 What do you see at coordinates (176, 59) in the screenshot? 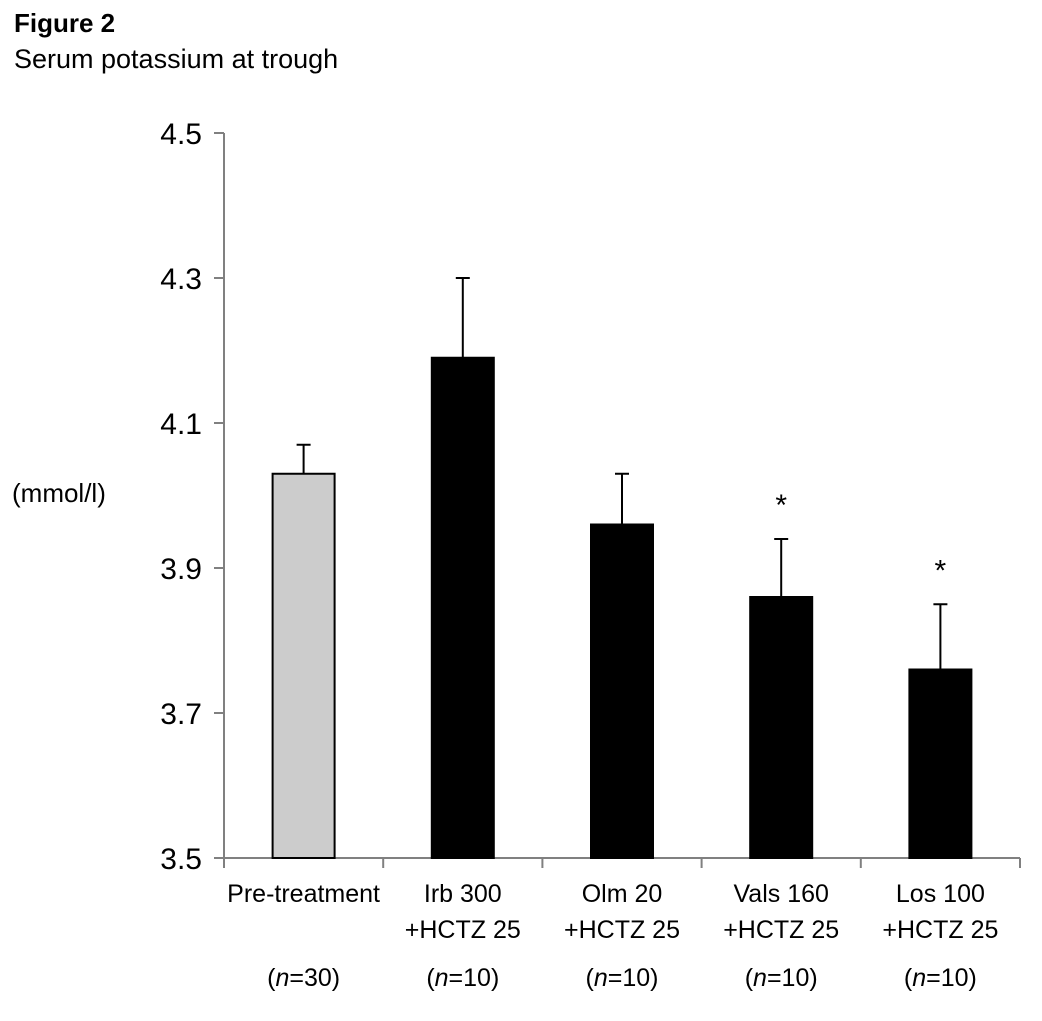
I see `chart-title: Serum potassium at trough` at bounding box center [176, 59].